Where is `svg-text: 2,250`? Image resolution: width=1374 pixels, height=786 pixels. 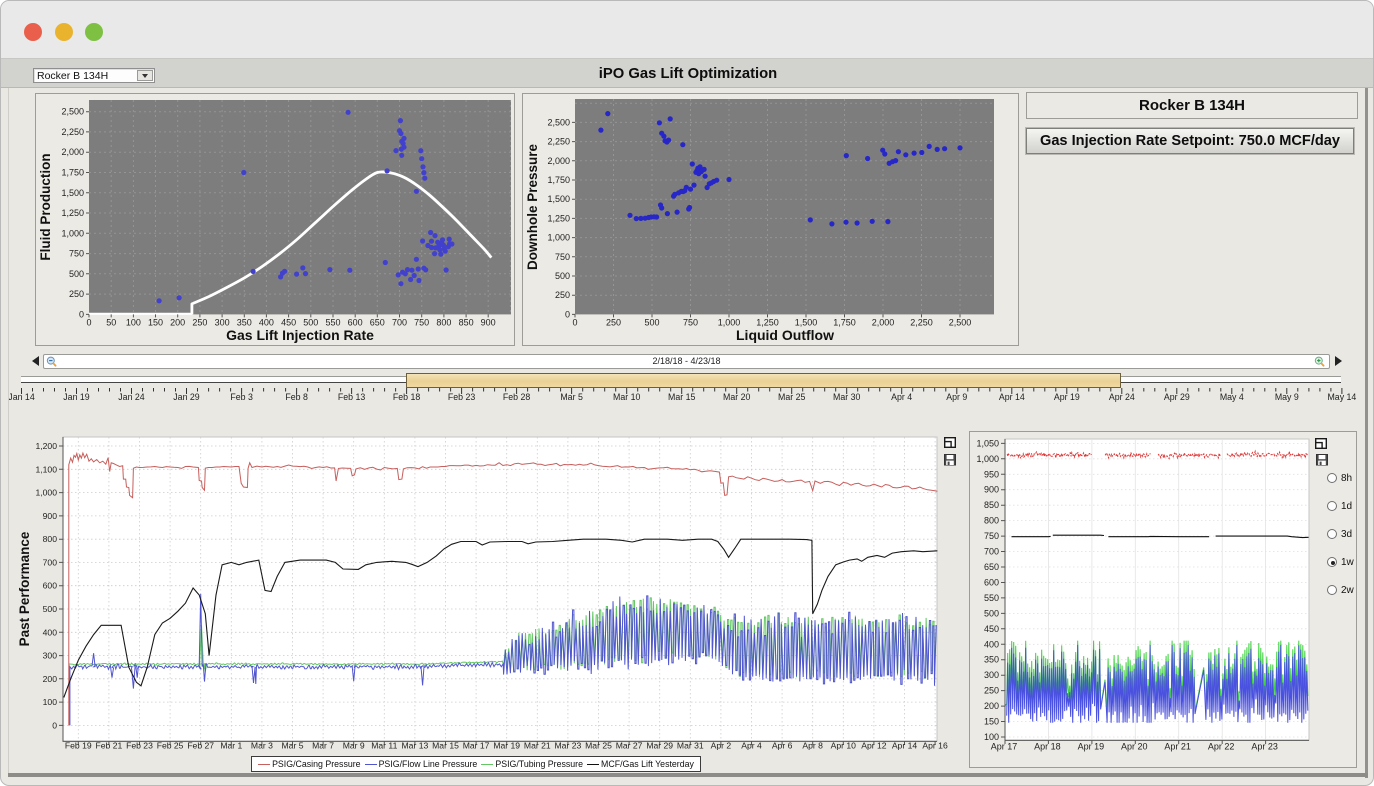
svg-text: 2,250 is located at coordinates (921, 323).